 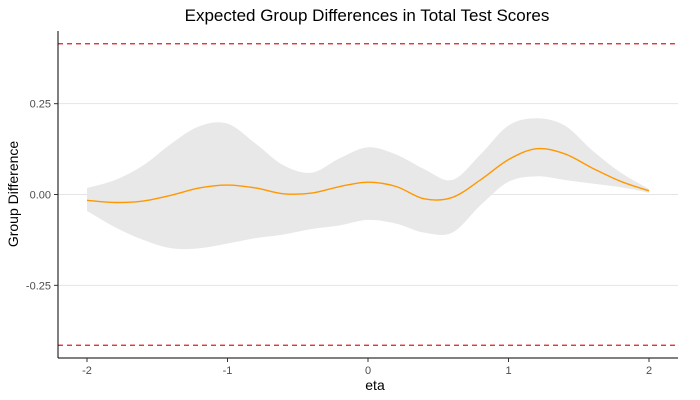 What do you see at coordinates (13, 194) in the screenshot?
I see `y-axis-title: Group Difference` at bounding box center [13, 194].